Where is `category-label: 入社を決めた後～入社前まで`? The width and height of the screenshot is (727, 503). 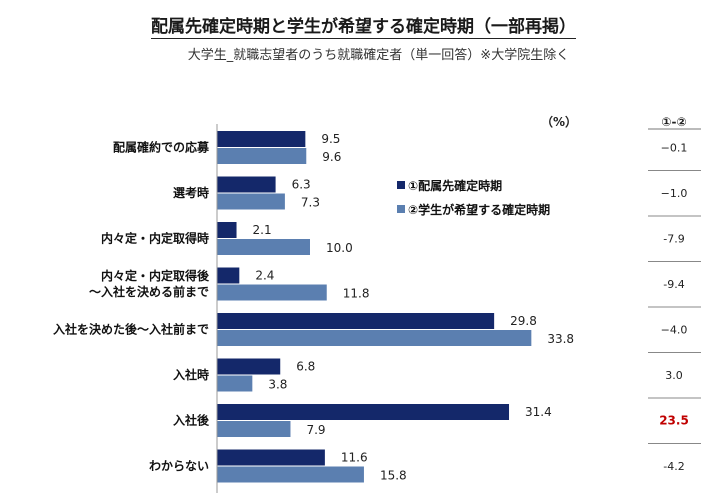 category-label: 入社を決めた後～入社前まで is located at coordinates (131, 329).